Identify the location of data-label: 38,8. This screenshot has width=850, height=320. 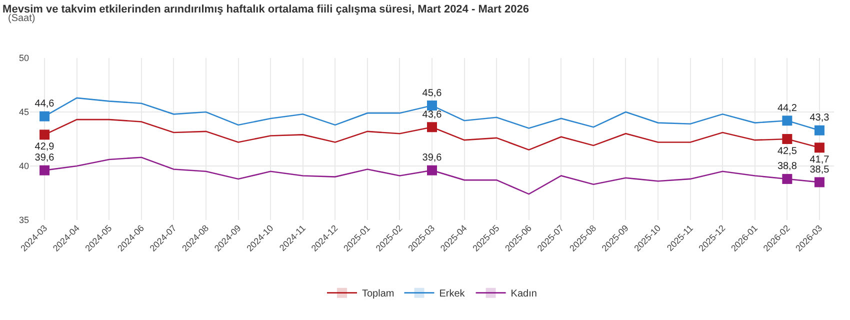
(787, 166).